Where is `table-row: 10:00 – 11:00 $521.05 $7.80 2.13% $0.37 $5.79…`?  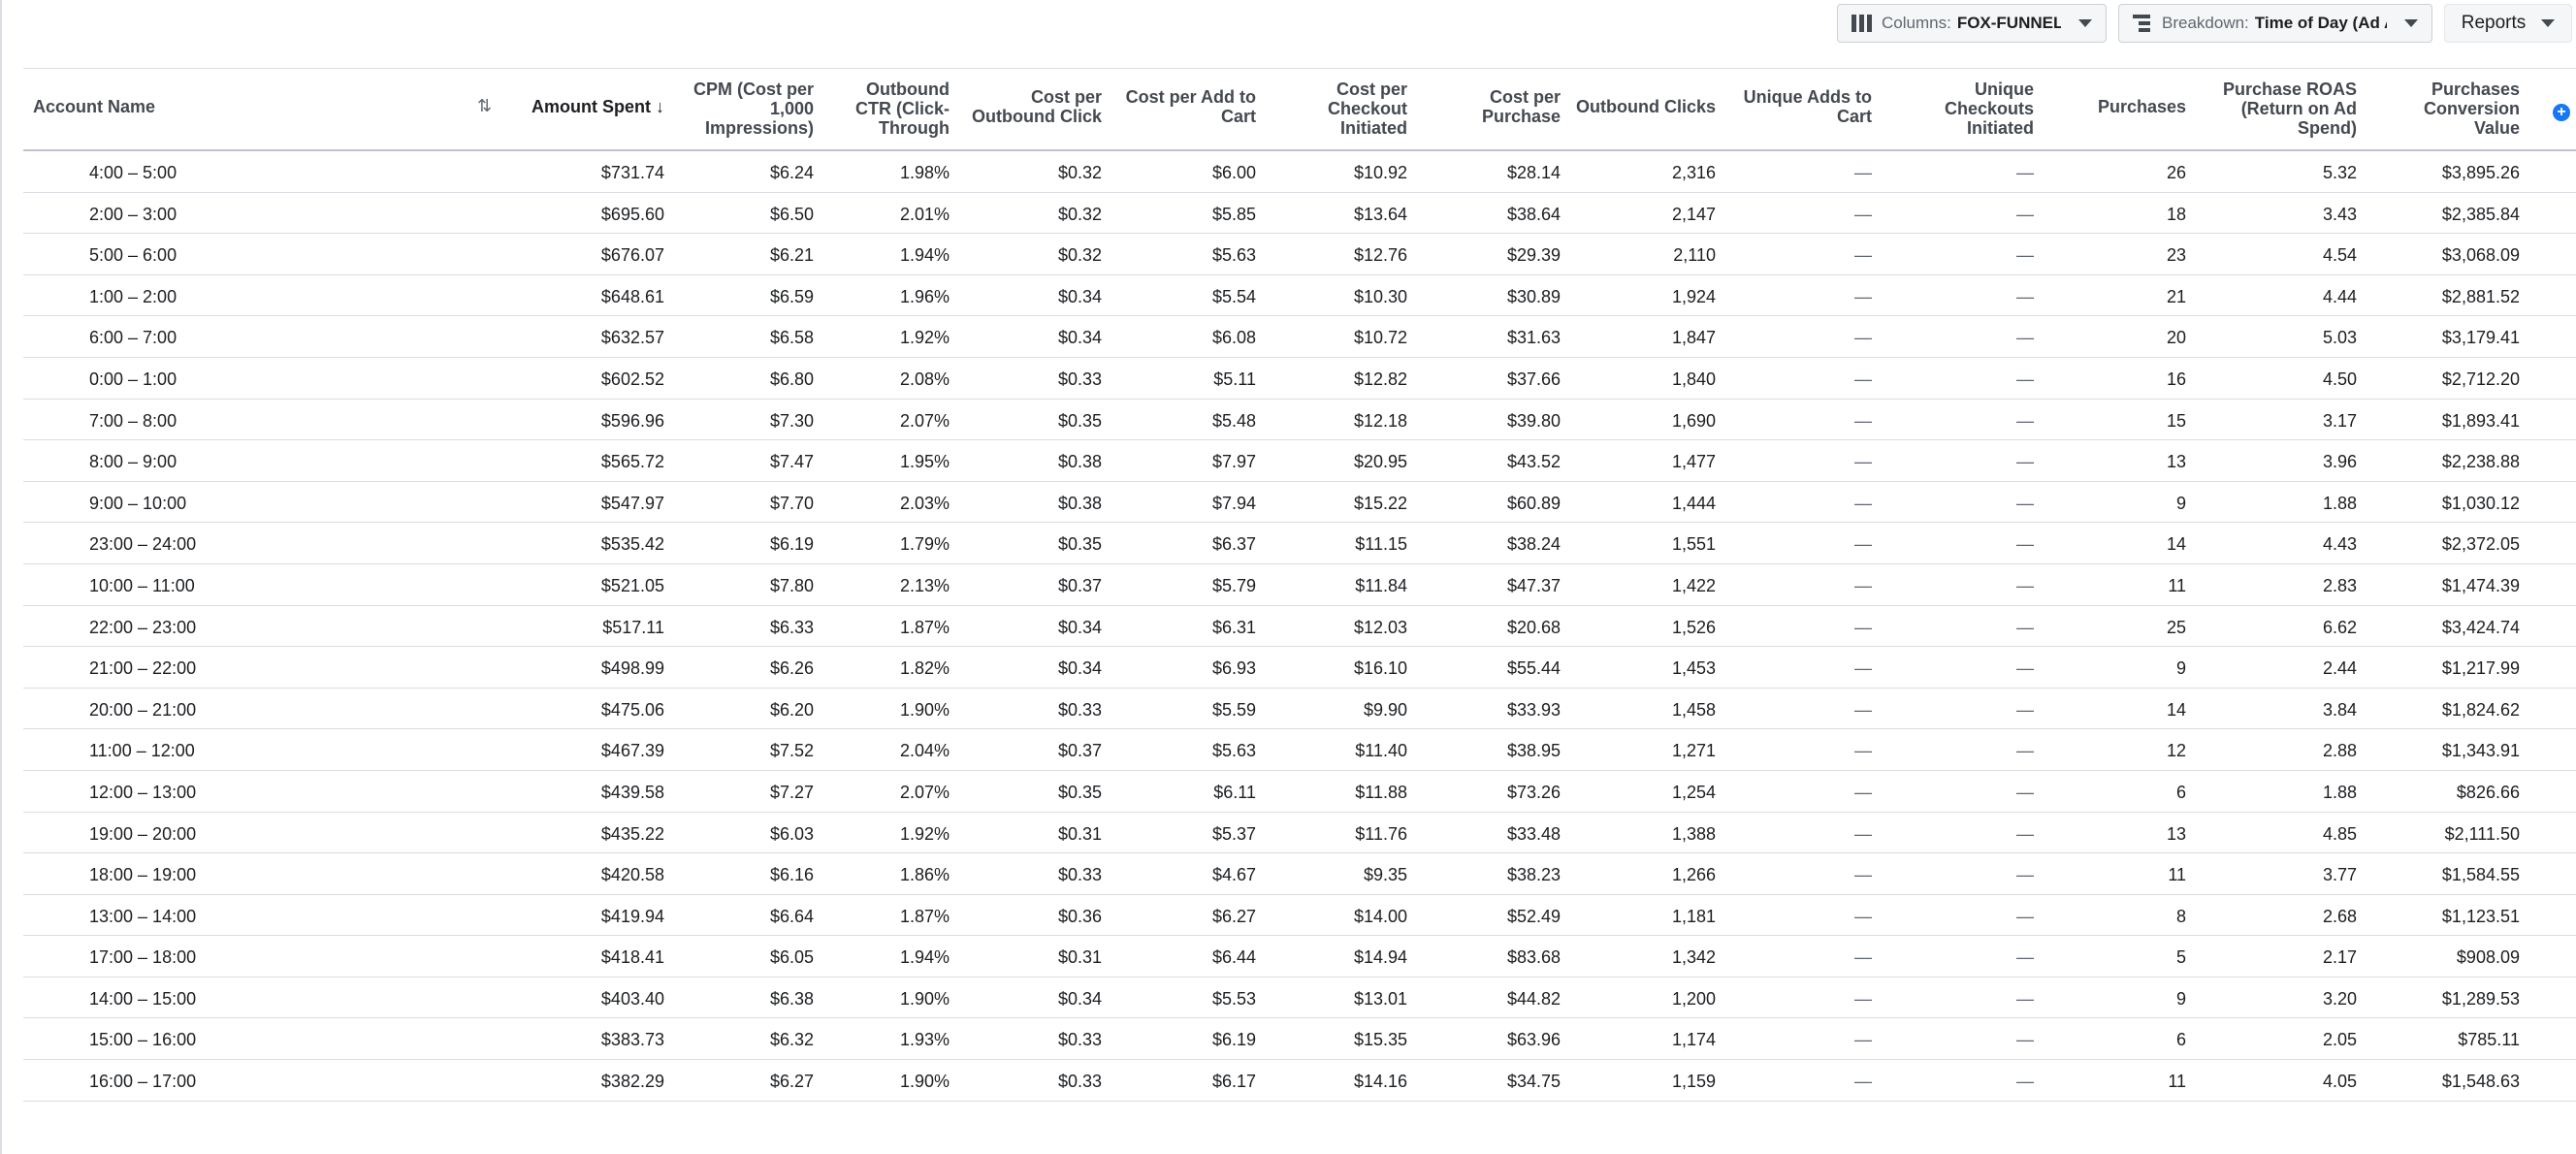
table-row: 10:00 – 11:00 $521.05 $7.80 2.13% $0.37 $5.79… is located at coordinates (1299, 585).